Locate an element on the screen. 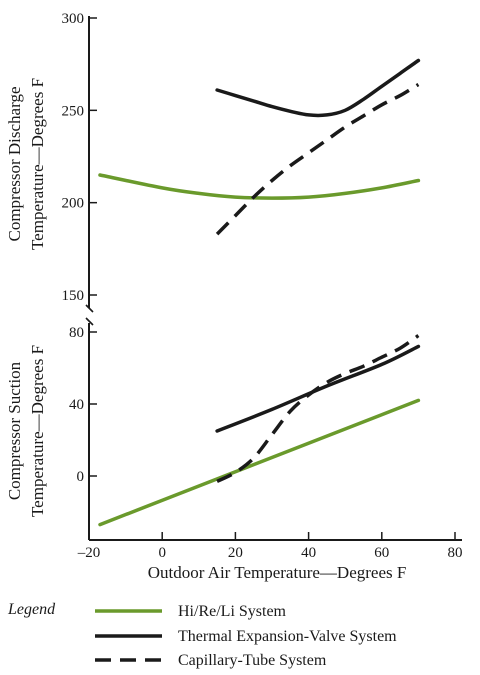 This screenshot has width=480, height=675. y-tick-label: 0 is located at coordinates (81, 477).